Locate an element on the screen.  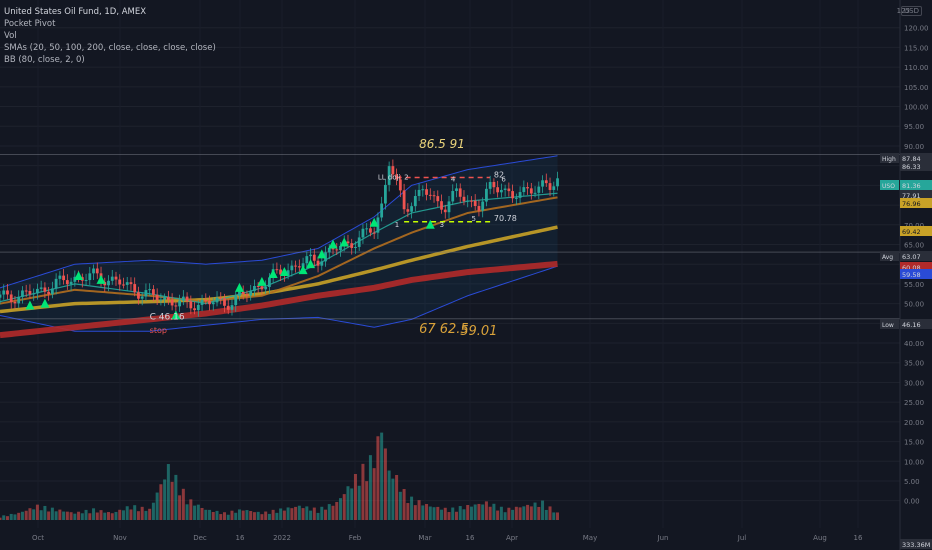
price-tag-value: 59.58 is located at coordinates (911, 275).